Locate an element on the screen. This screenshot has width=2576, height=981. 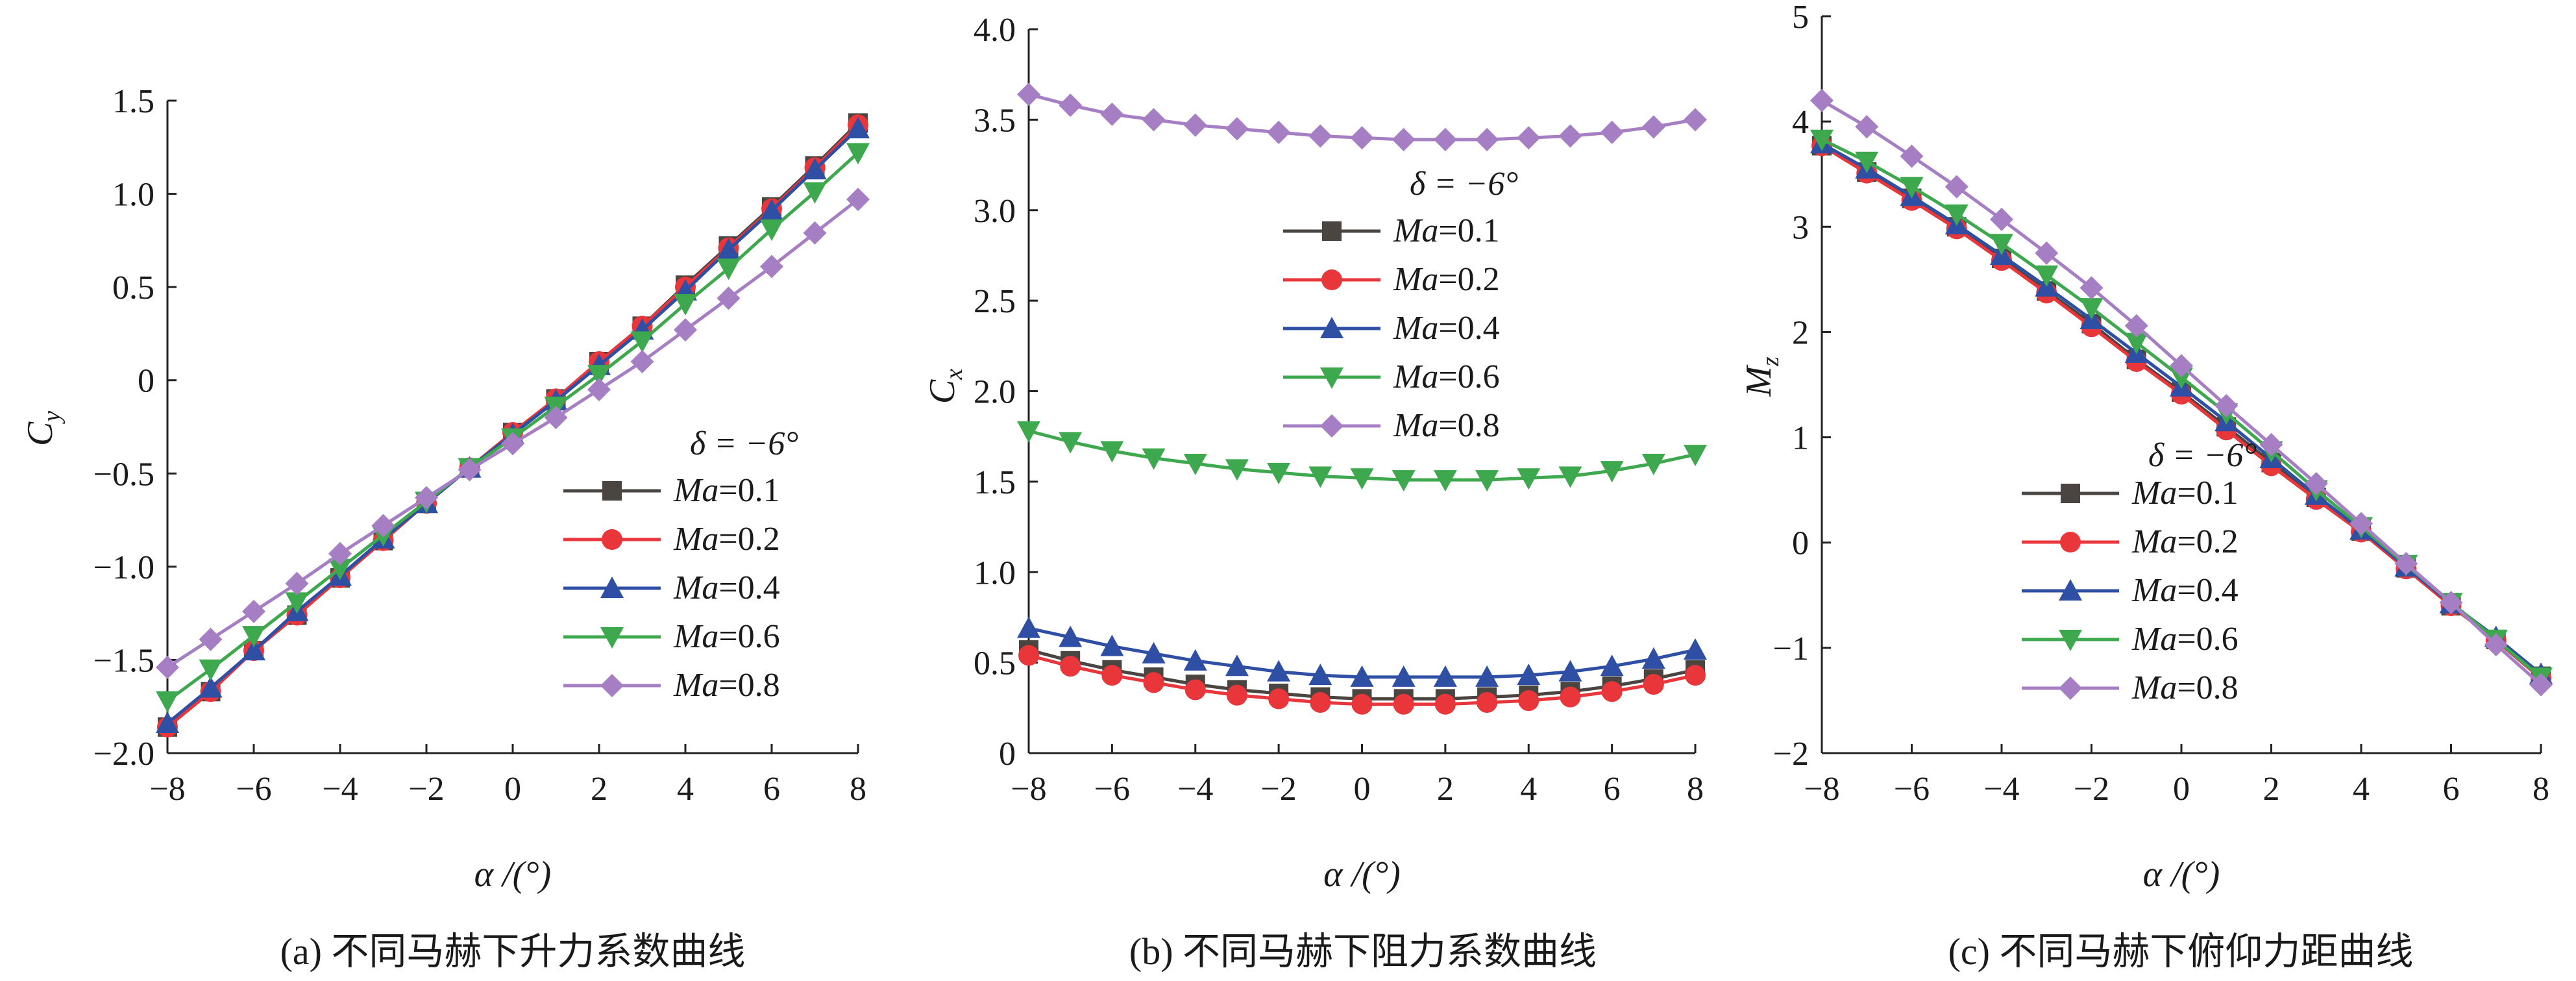
series-Ma=0.2 is located at coordinates (1362, 680).